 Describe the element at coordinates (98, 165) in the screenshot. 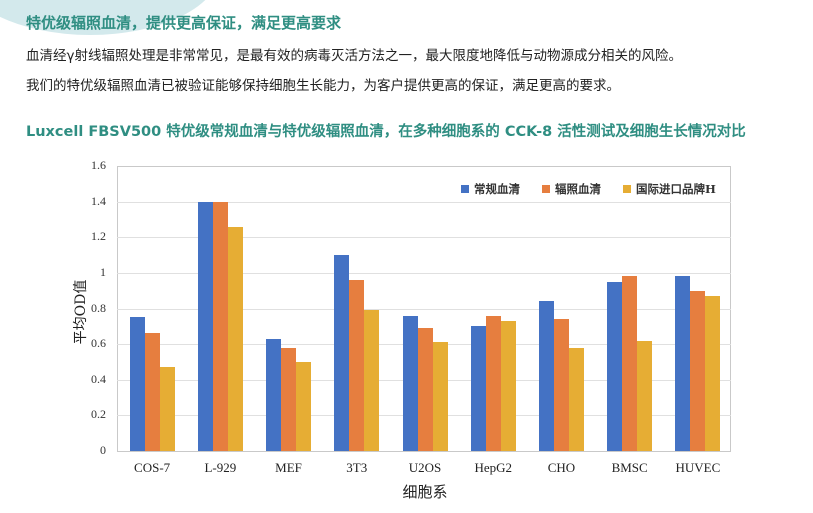

I see `y-tick-label: 1.6` at that location.